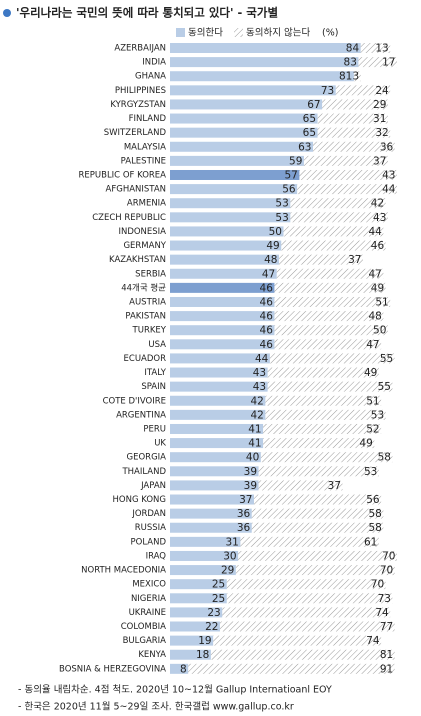 The image size is (421, 716). I want to click on value-label: 49, so click(272, 246).